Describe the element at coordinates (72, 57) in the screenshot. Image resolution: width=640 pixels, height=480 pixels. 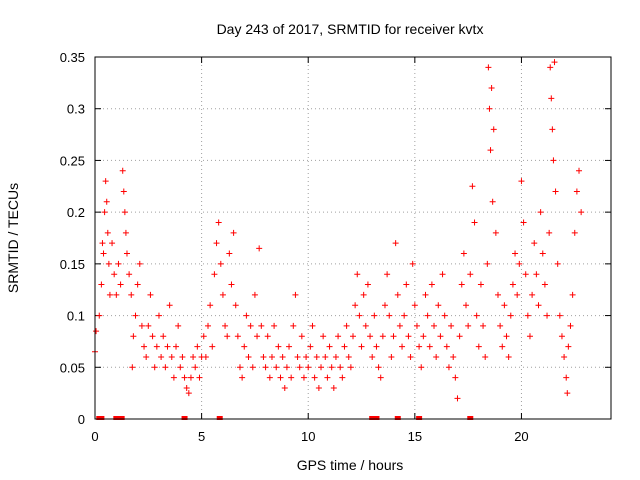
I see `y-tick-label: 0.35` at that location.